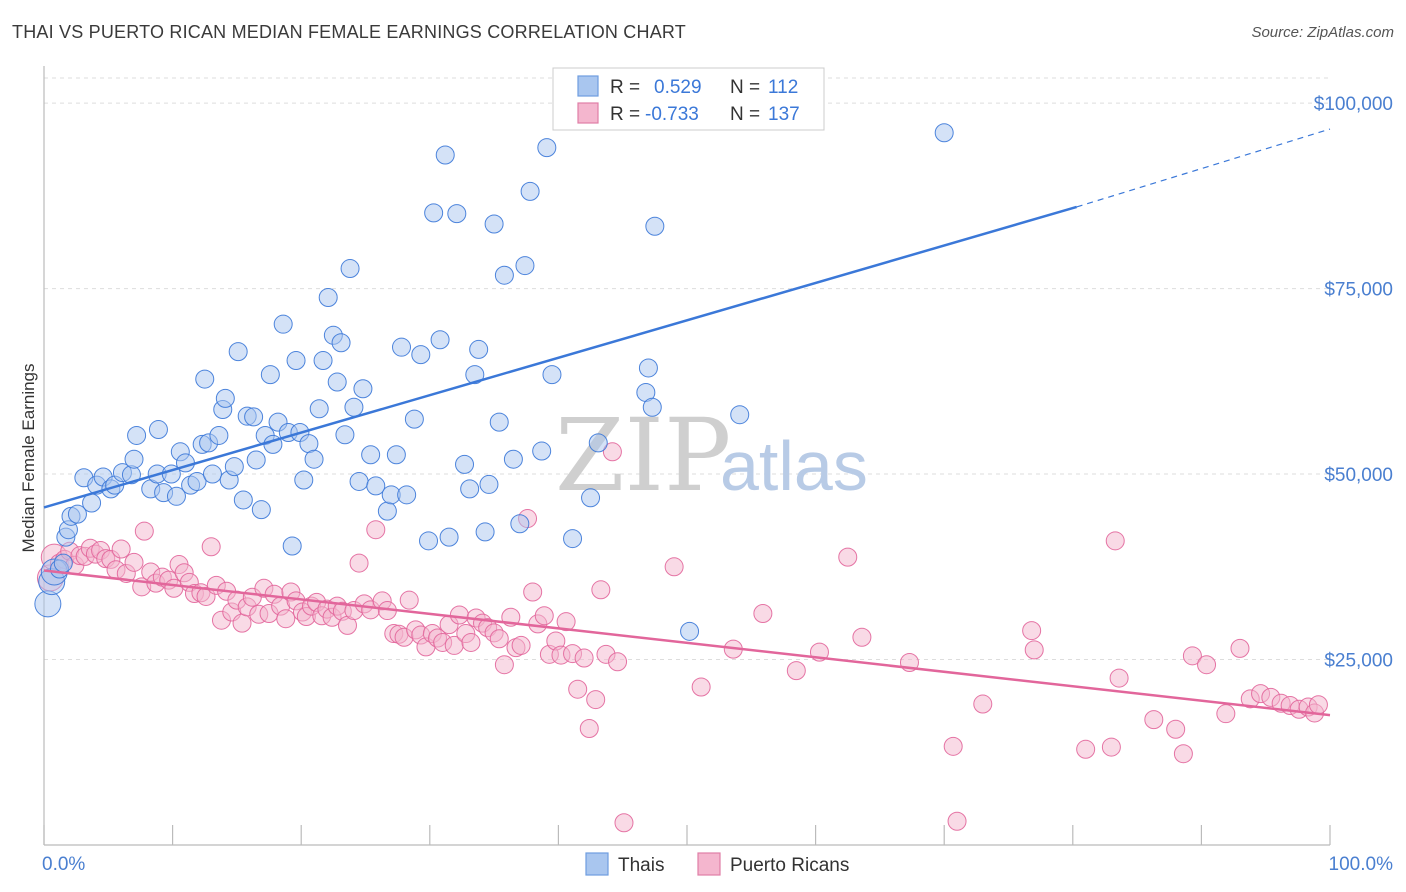  Describe the element at coordinates (625, 87) in the screenshot. I see `thais-r-label: R =` at that location.